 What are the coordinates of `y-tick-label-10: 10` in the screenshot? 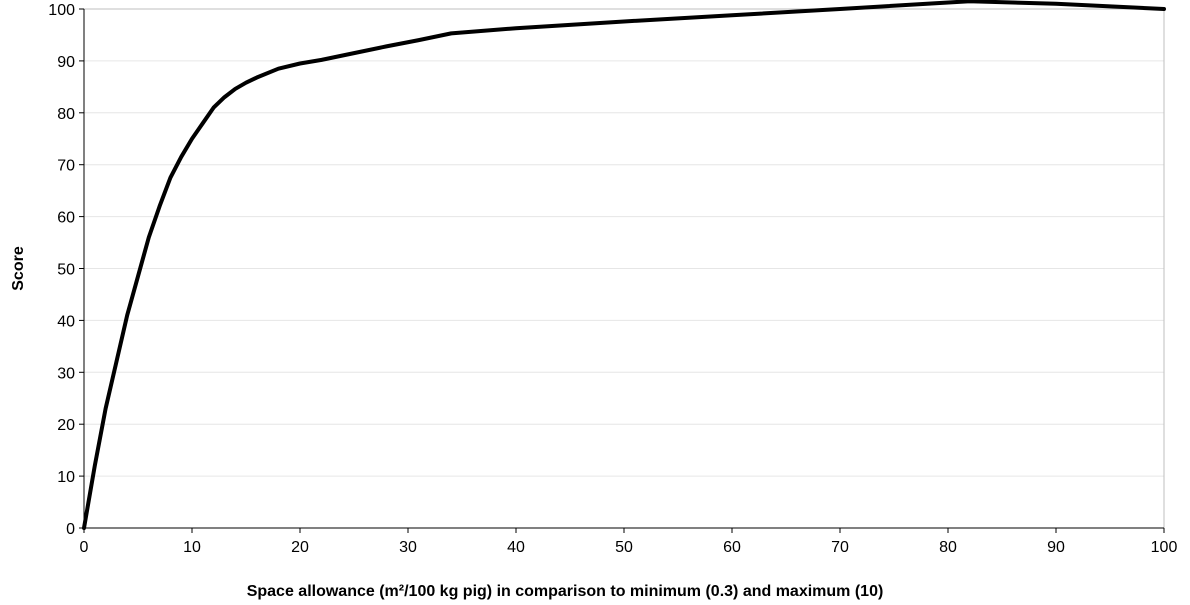 It's located at (66, 477).